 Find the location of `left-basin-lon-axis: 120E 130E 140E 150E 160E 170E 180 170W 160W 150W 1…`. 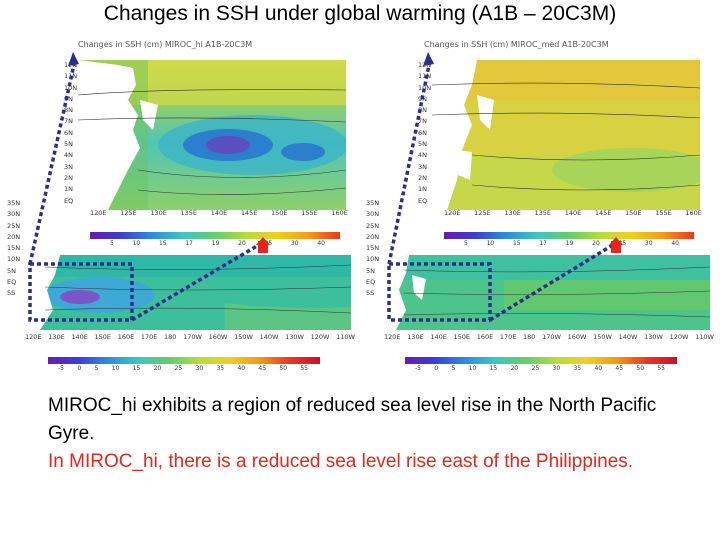

left-basin-lon-axis: 120E 130E 140E 150E 160E 170E 180 170W 160W 150W 1… is located at coordinates (190, 337).